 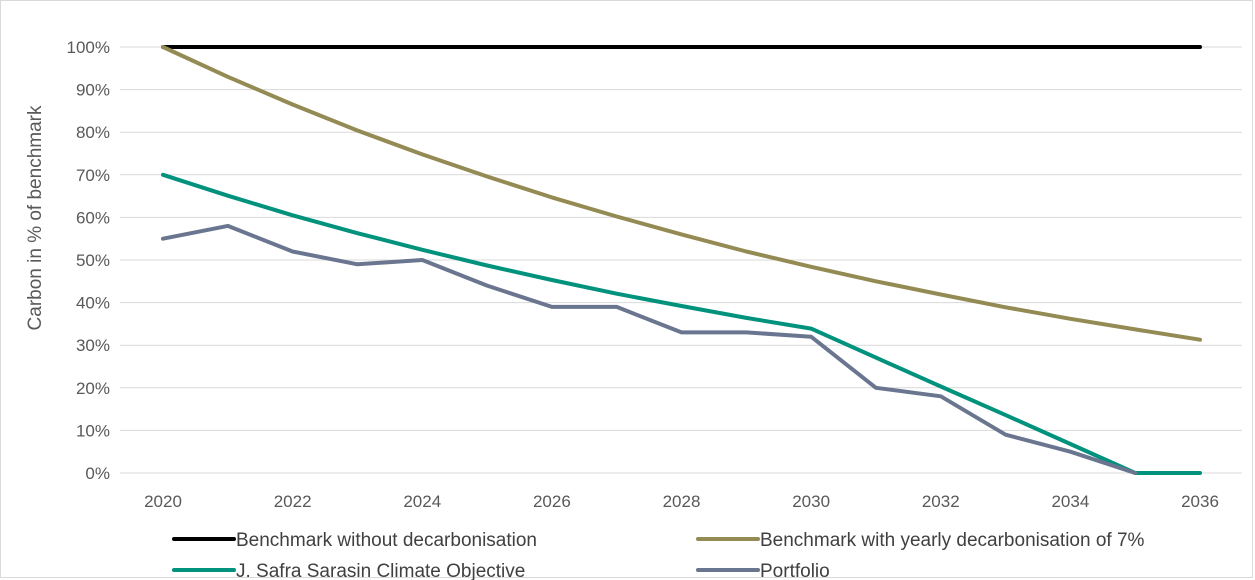 What do you see at coordinates (380, 570) in the screenshot?
I see `legend-label: J. Safra Sarasin Climate Objective` at bounding box center [380, 570].